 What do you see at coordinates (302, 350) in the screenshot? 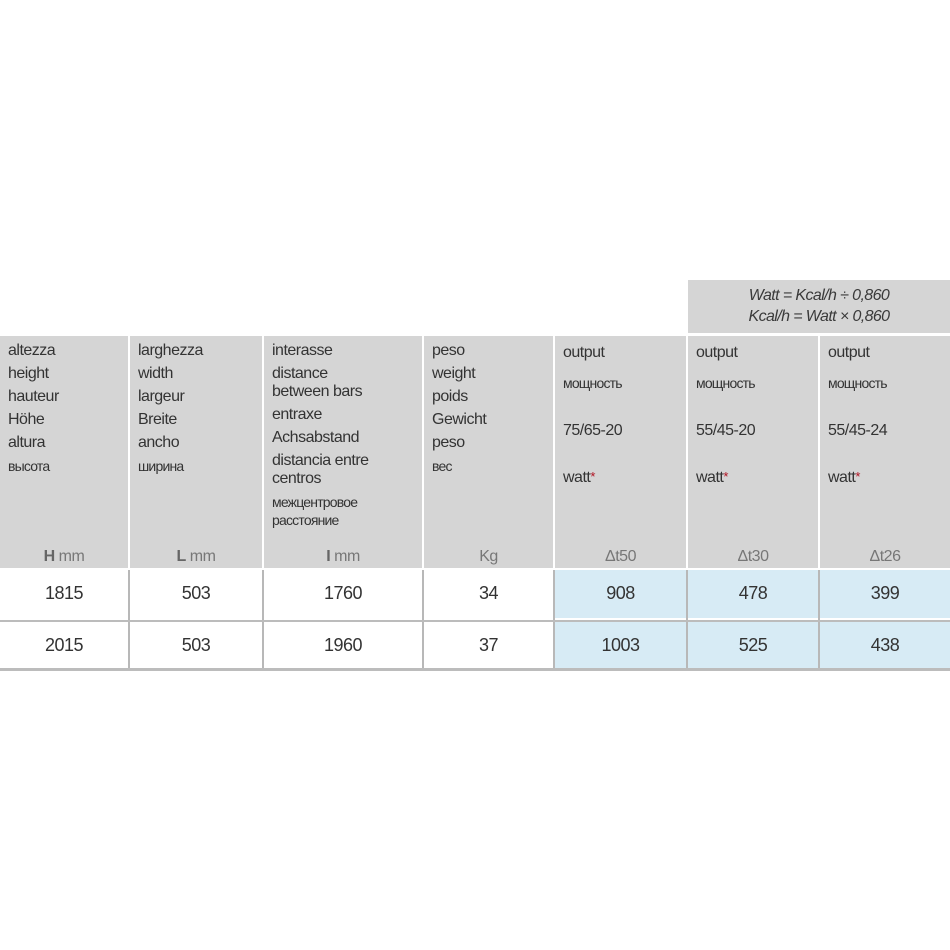
I see `header-label-line: interasse` at bounding box center [302, 350].